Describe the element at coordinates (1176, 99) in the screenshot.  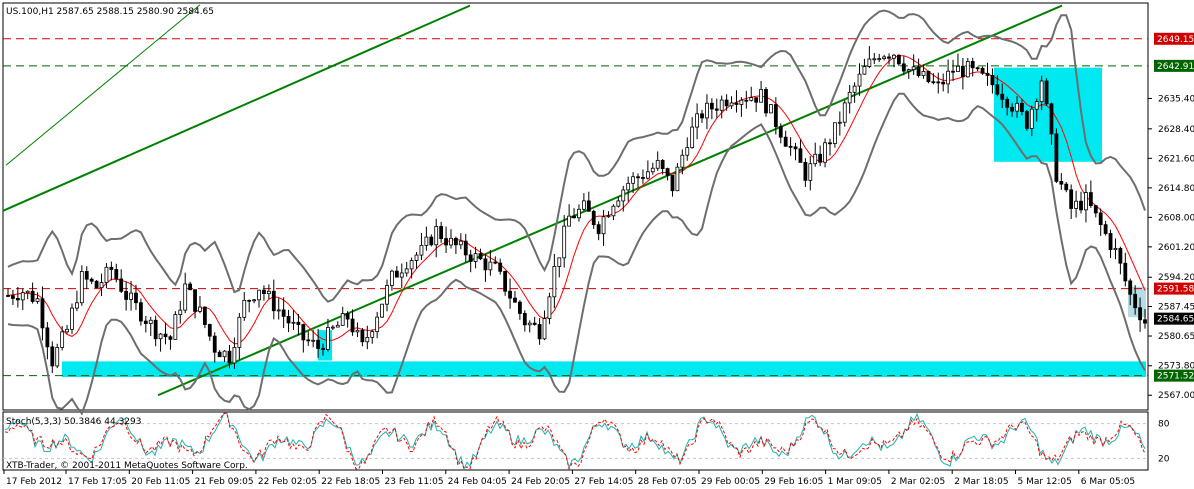
I see `y-tick-label: 2635.40` at that location.